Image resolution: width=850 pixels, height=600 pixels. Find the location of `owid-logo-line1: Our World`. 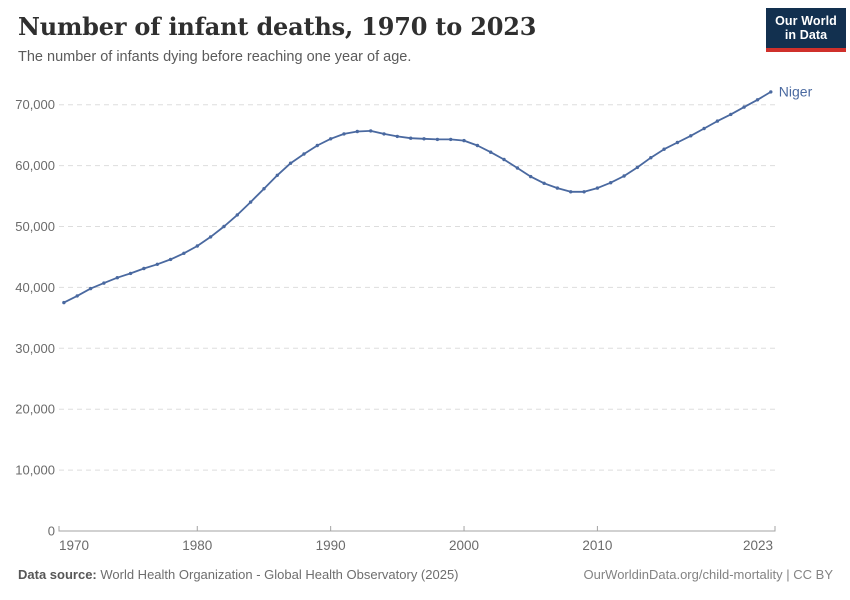

owid-logo-line1: Our World is located at coordinates (806, 21).